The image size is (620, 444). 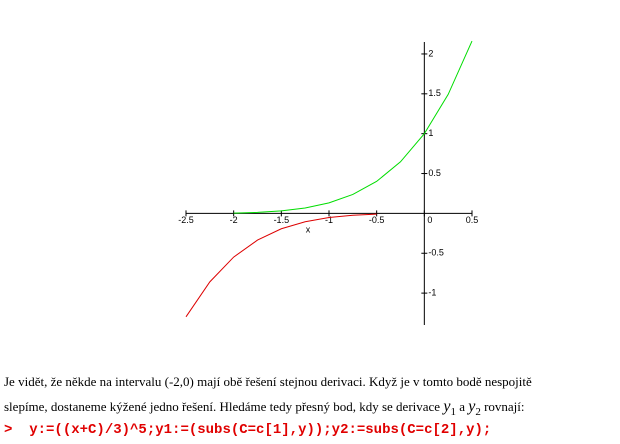 What do you see at coordinates (453, 412) in the screenshot?
I see `subscript: 1` at bounding box center [453, 412].